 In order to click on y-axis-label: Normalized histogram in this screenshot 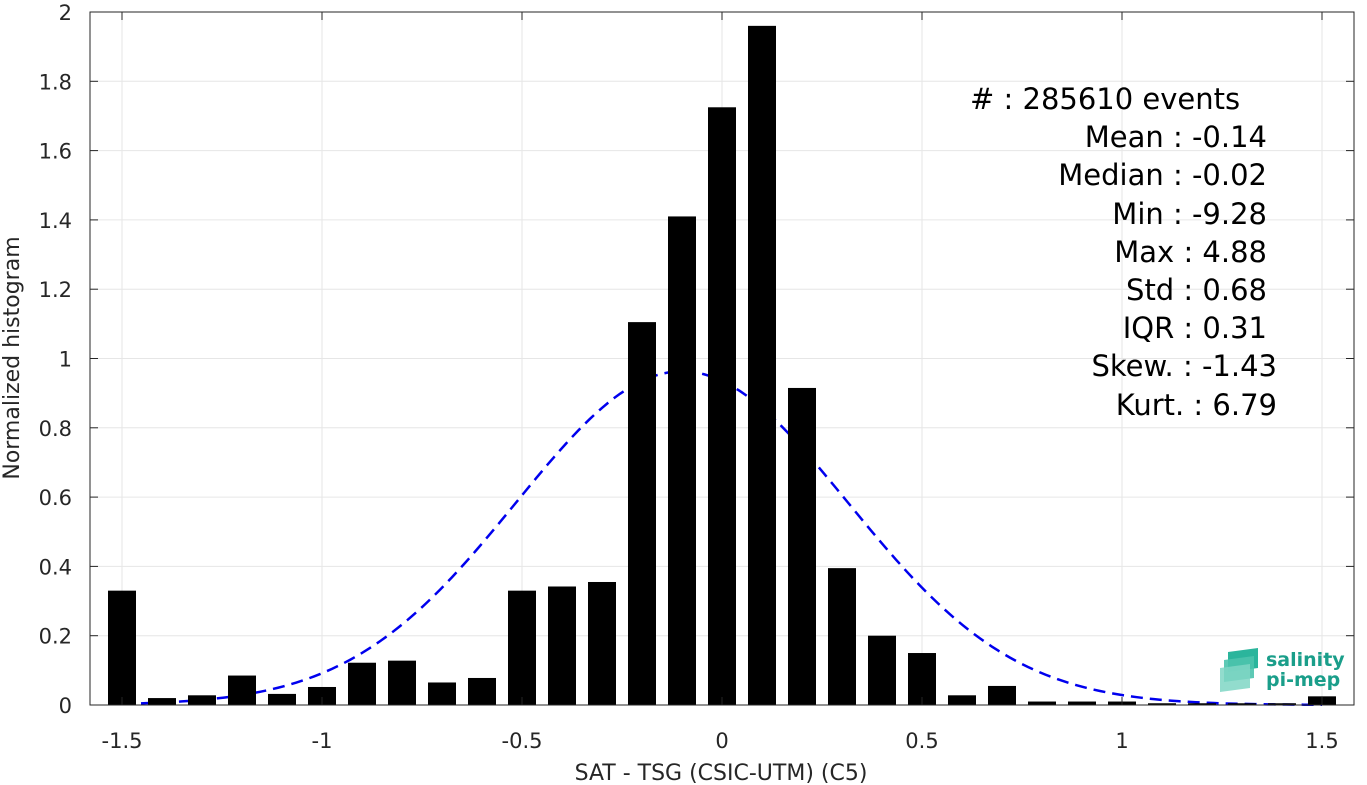, I will do `click(12, 357)`.